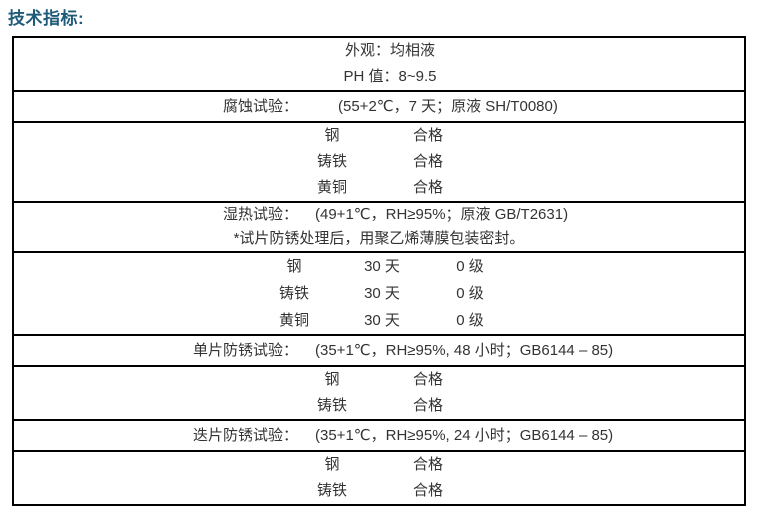 The width and height of the screenshot is (765, 525). I want to click on result-row: 钢 30 天 0 级, so click(379, 266).